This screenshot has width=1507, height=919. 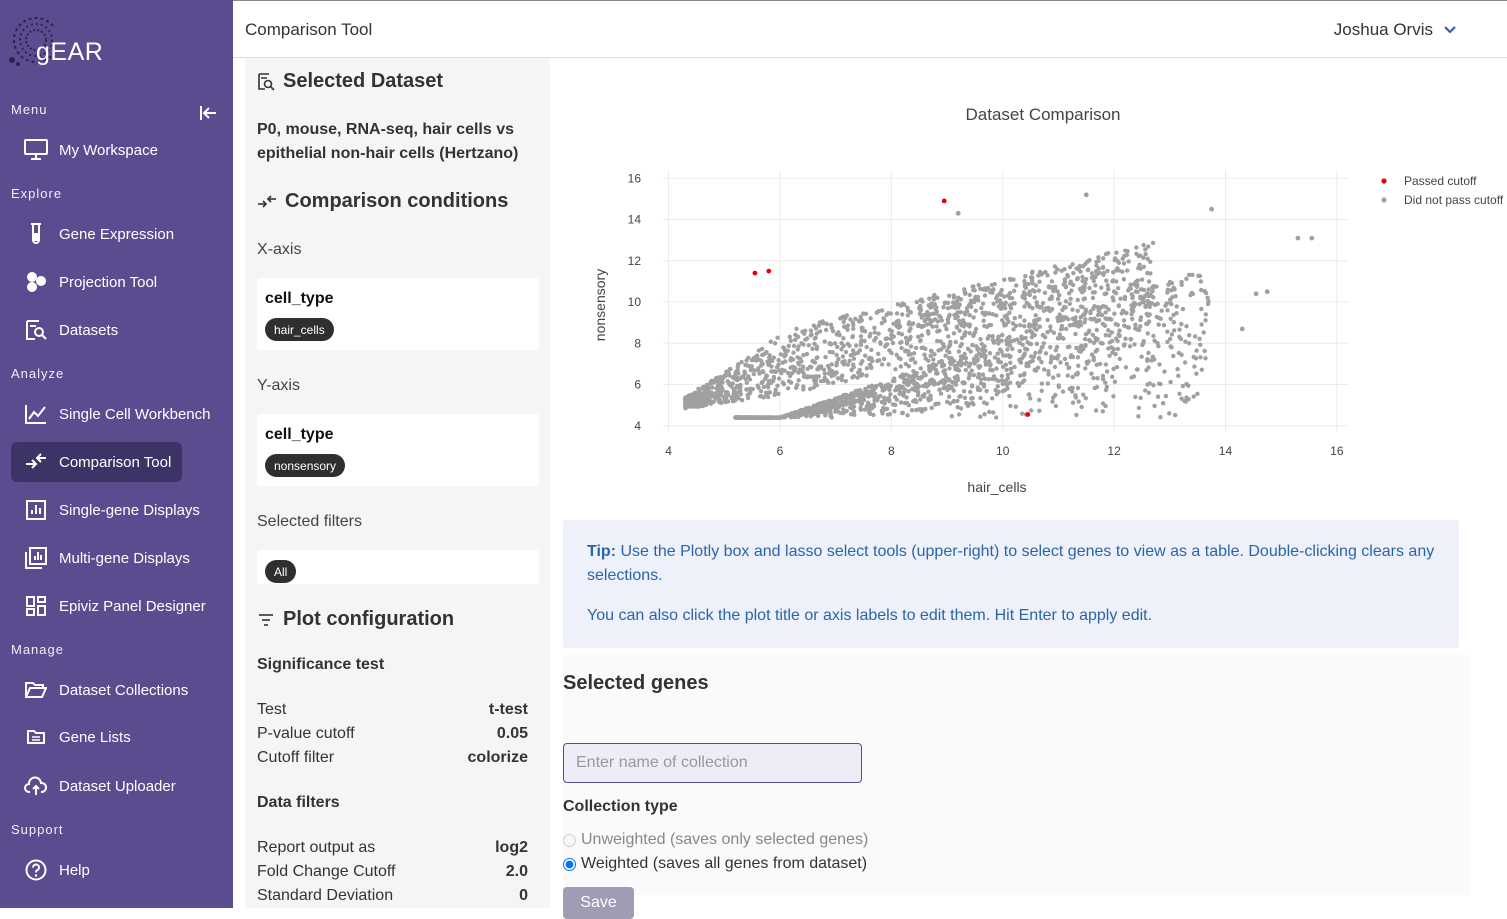 I want to click on logo-text: gEAR, so click(x=70, y=52).